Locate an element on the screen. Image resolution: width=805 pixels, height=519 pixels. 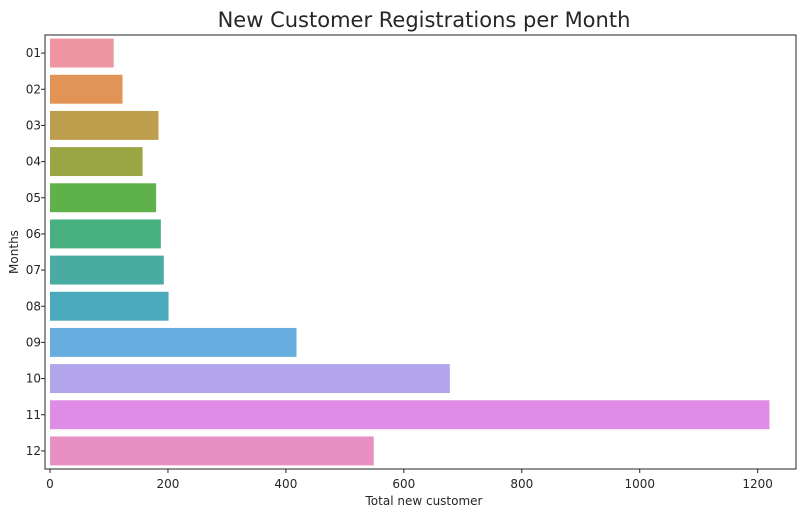
y-tick-label: 08 is located at coordinates (33, 306).